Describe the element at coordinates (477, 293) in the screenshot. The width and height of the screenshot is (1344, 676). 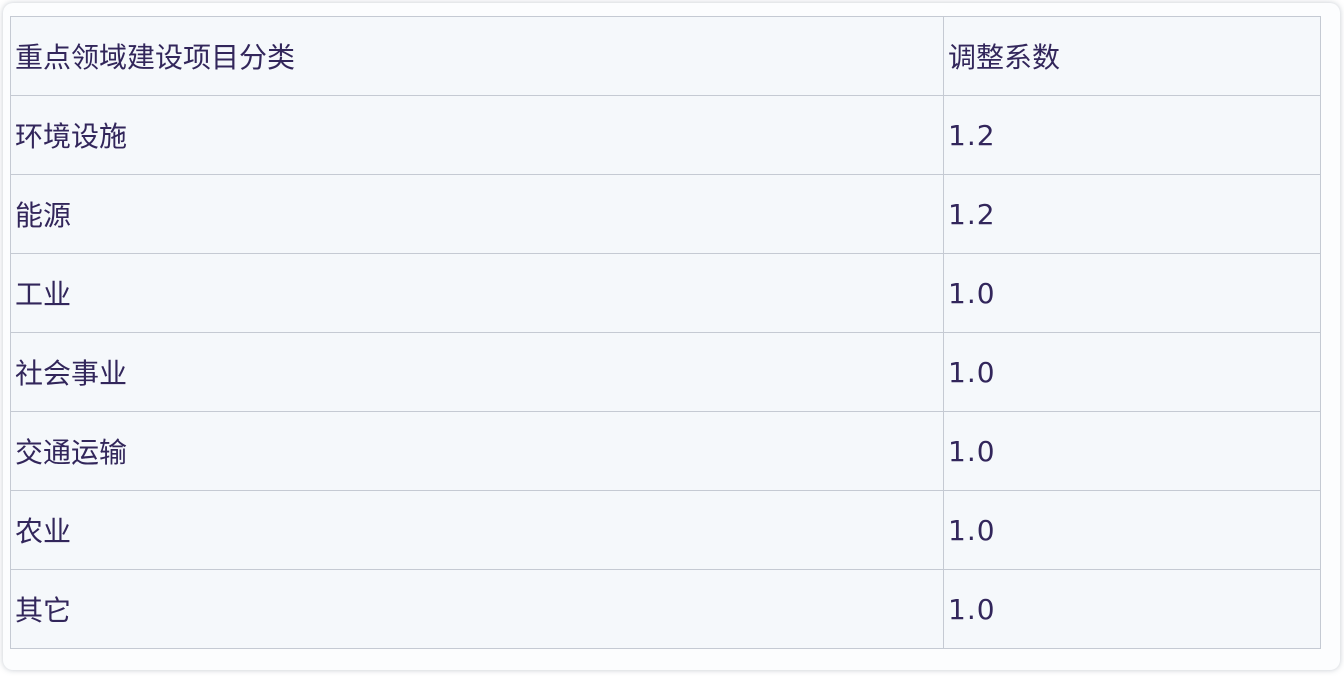
I see `cell-category: 工业` at that location.